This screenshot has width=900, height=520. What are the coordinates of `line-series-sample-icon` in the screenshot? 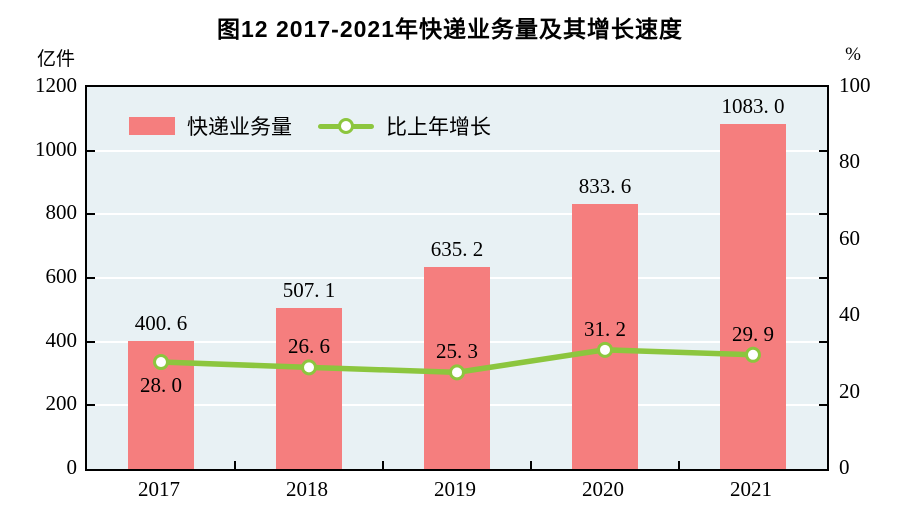 It's located at (346, 126).